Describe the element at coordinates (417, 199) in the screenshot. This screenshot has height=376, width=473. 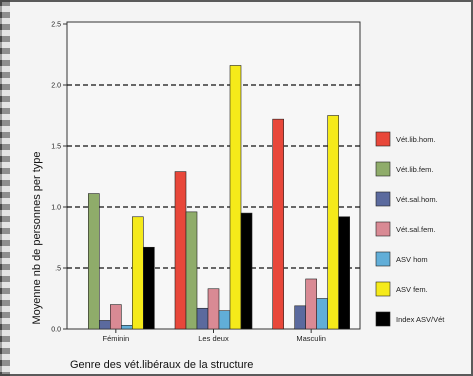
I see `legend-label: Vét.sal.hom.` at that location.